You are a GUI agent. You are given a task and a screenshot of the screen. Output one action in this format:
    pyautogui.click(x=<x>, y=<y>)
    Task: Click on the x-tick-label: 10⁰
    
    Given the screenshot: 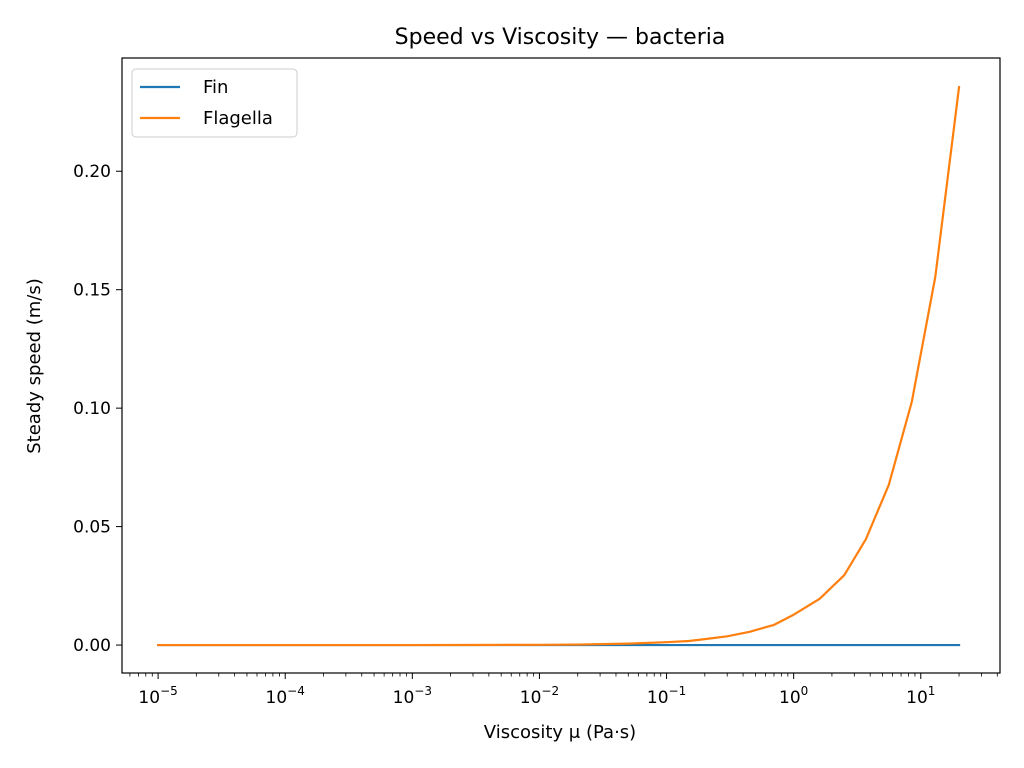 What is the action you would take?
    pyautogui.click(x=793, y=696)
    